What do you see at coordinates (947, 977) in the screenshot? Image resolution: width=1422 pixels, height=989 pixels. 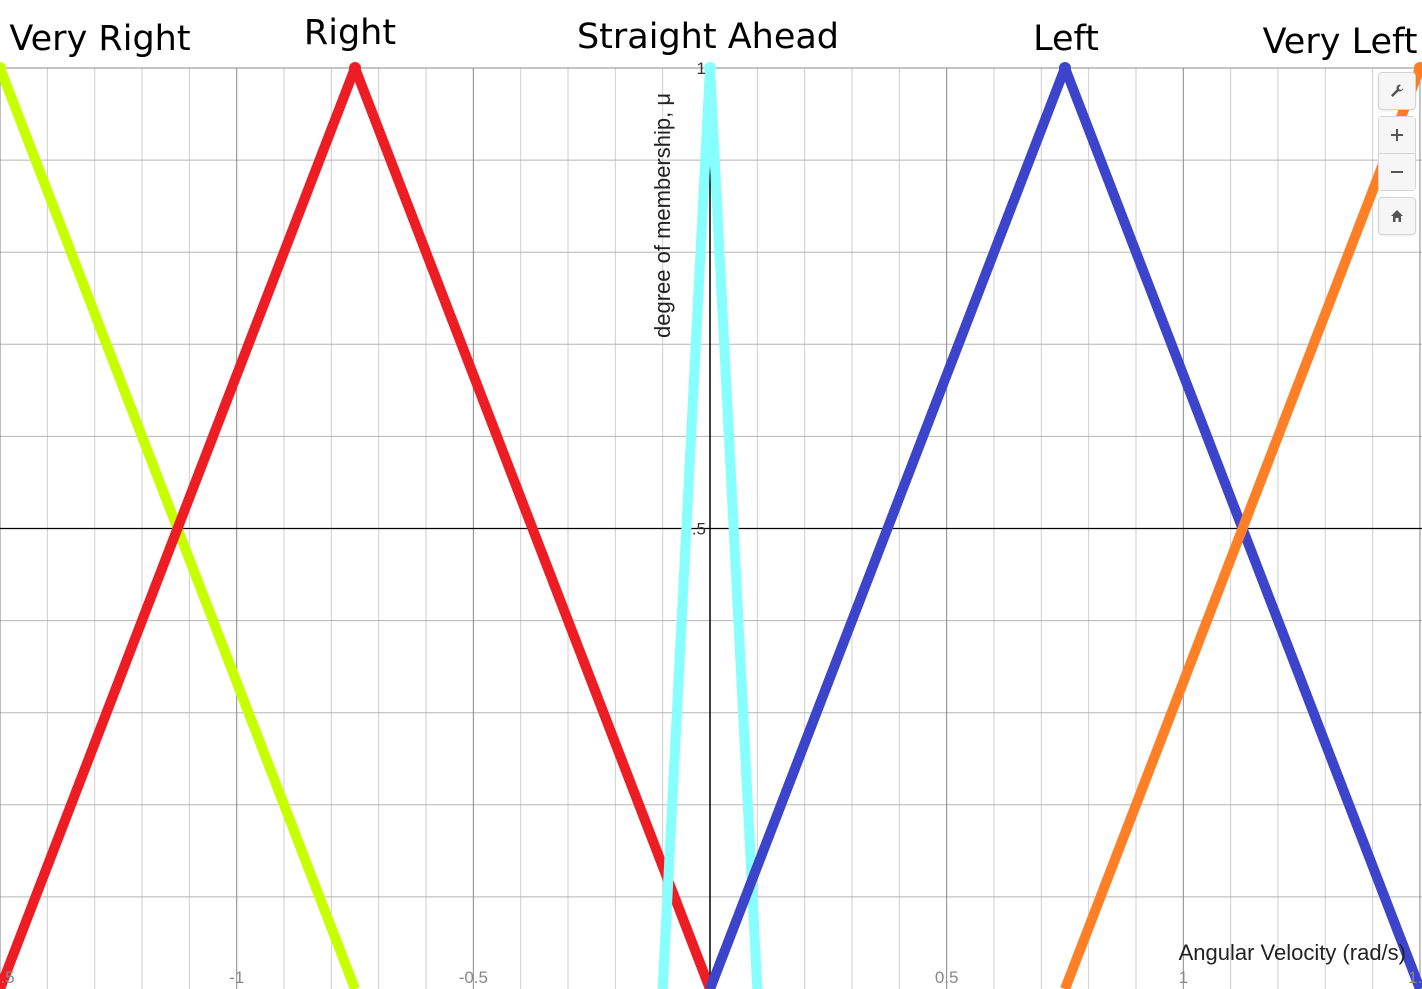 I see `x-tick-label: 0.5` at bounding box center [947, 977].